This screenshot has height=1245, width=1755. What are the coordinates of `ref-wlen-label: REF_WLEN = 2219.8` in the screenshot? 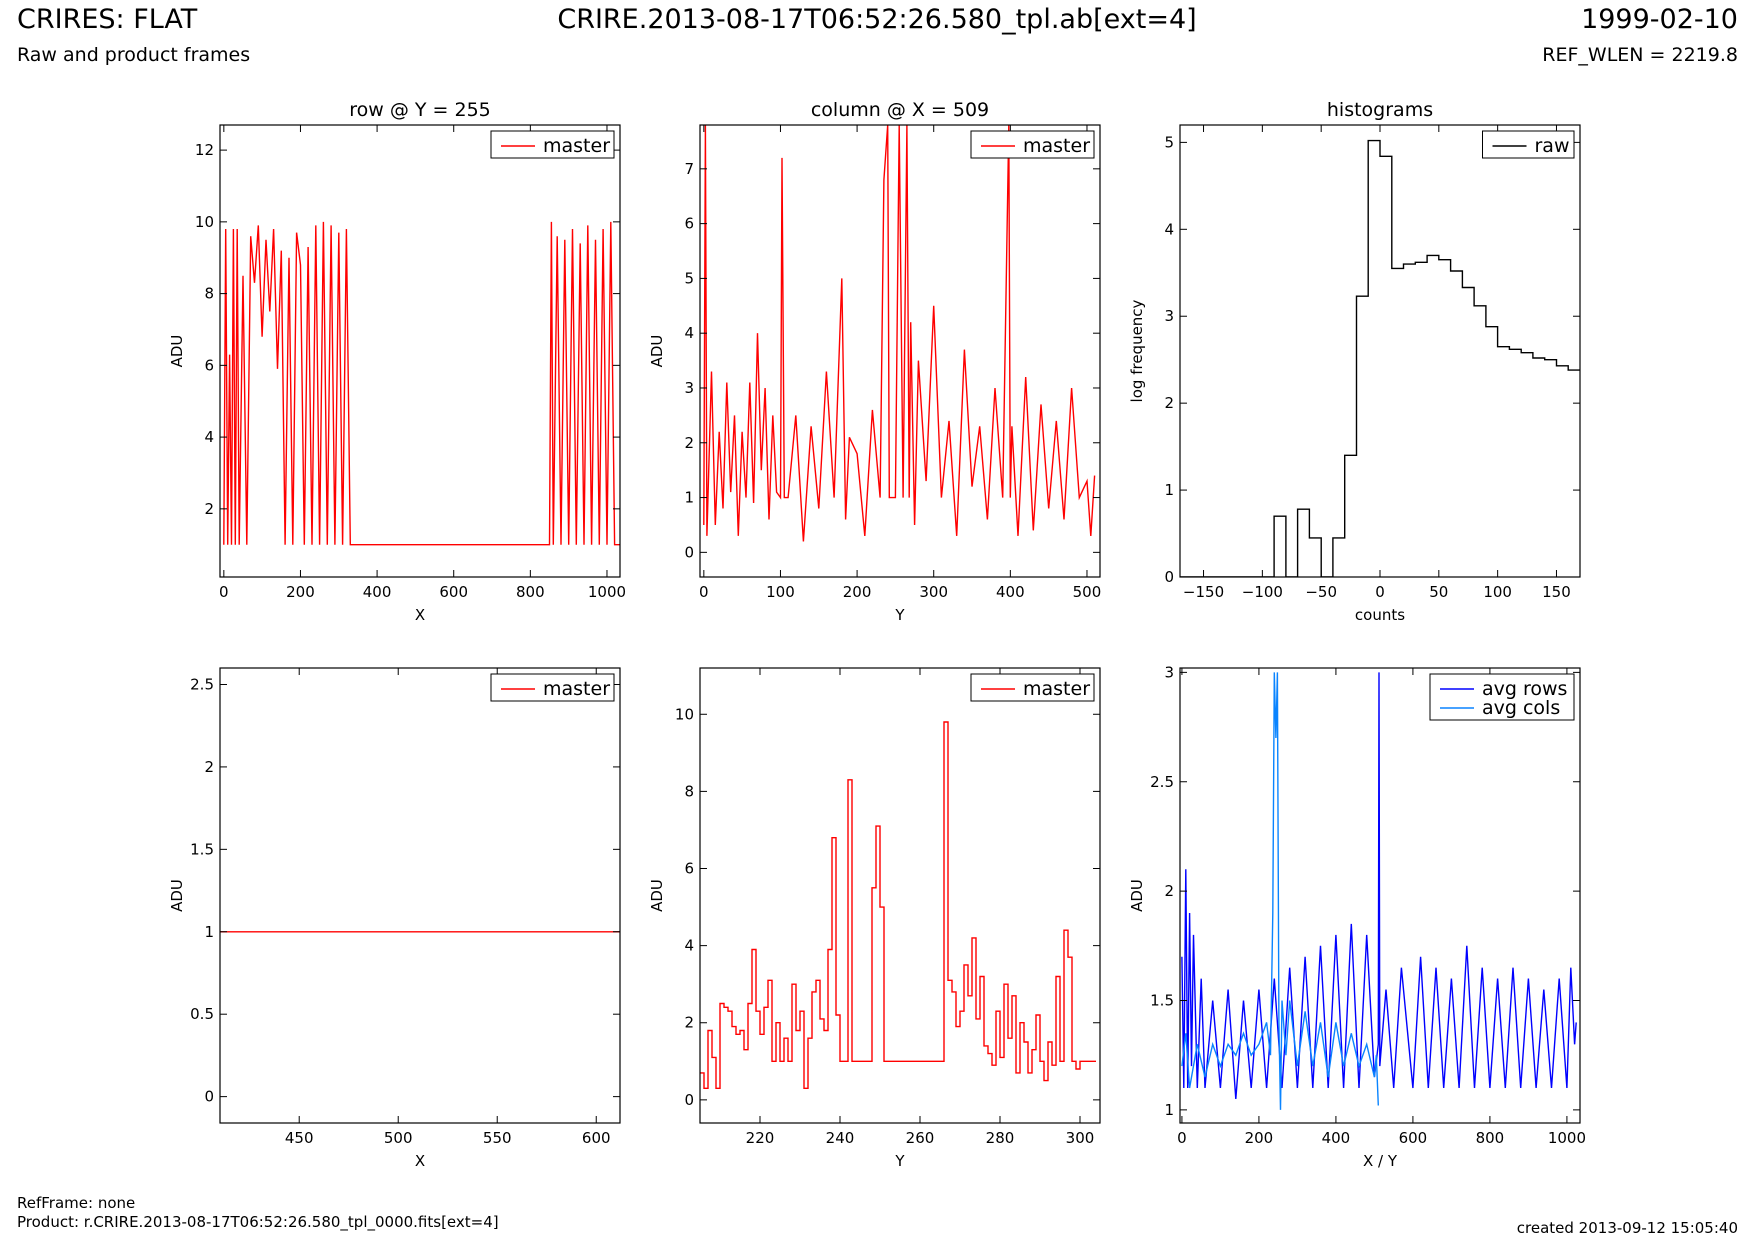 It's located at (1640, 55).